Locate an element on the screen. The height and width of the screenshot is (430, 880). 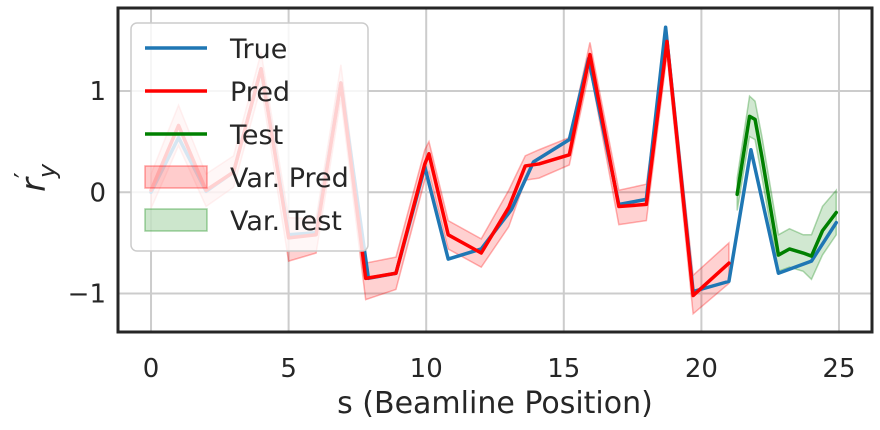
legend-item-test: Test is located at coordinates (214, 135).